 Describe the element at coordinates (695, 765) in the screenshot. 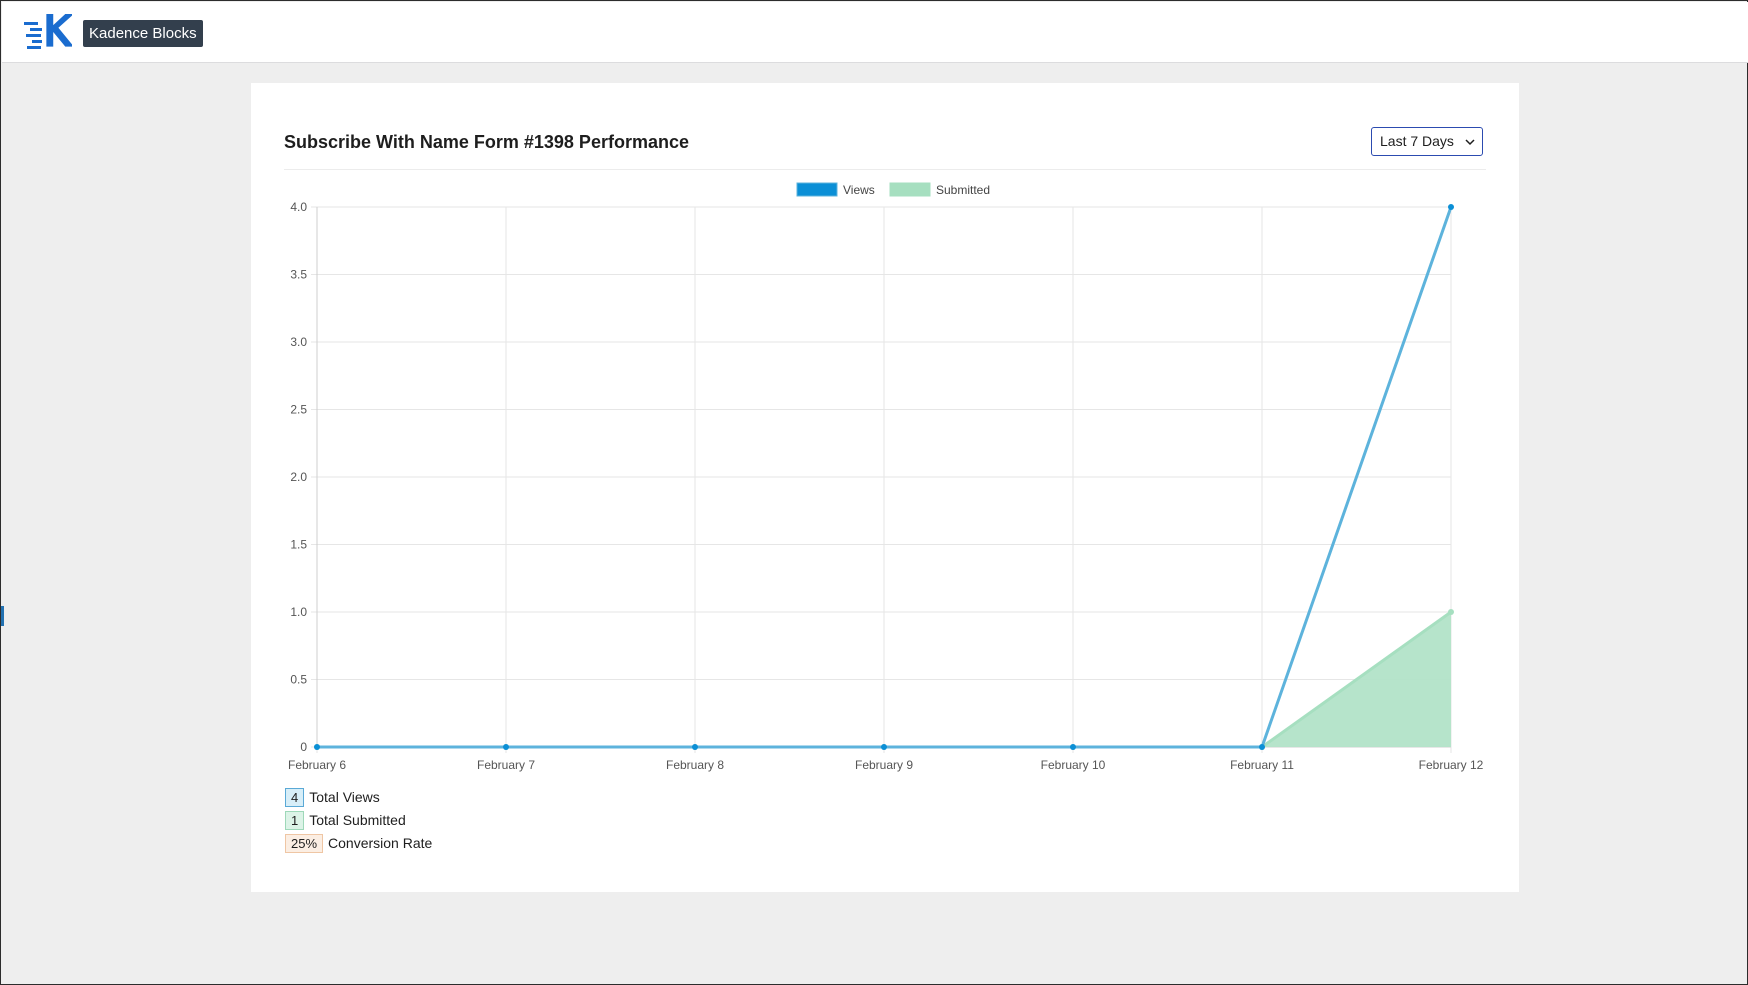

I see `x-tick-label: February 8` at that location.